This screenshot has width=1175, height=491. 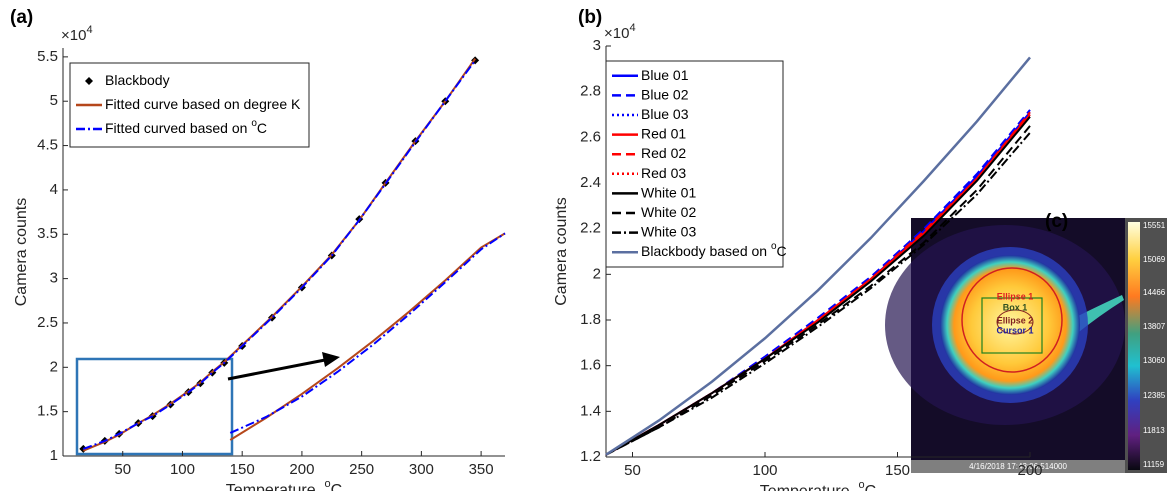 I want to click on legend-name: Blackbody based on, so click(x=706, y=251).